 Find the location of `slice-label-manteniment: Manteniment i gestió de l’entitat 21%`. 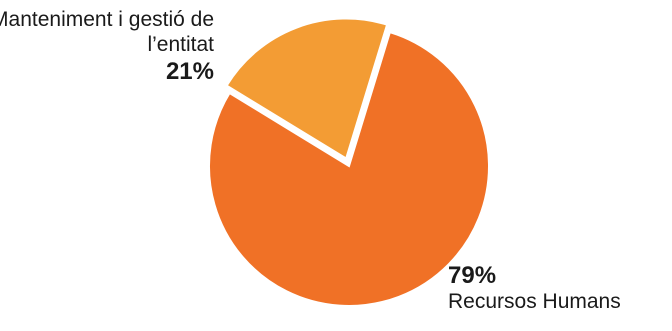

slice-label-manteniment: Manteniment i gestió de l’entitat 21% is located at coordinates (107, 47).